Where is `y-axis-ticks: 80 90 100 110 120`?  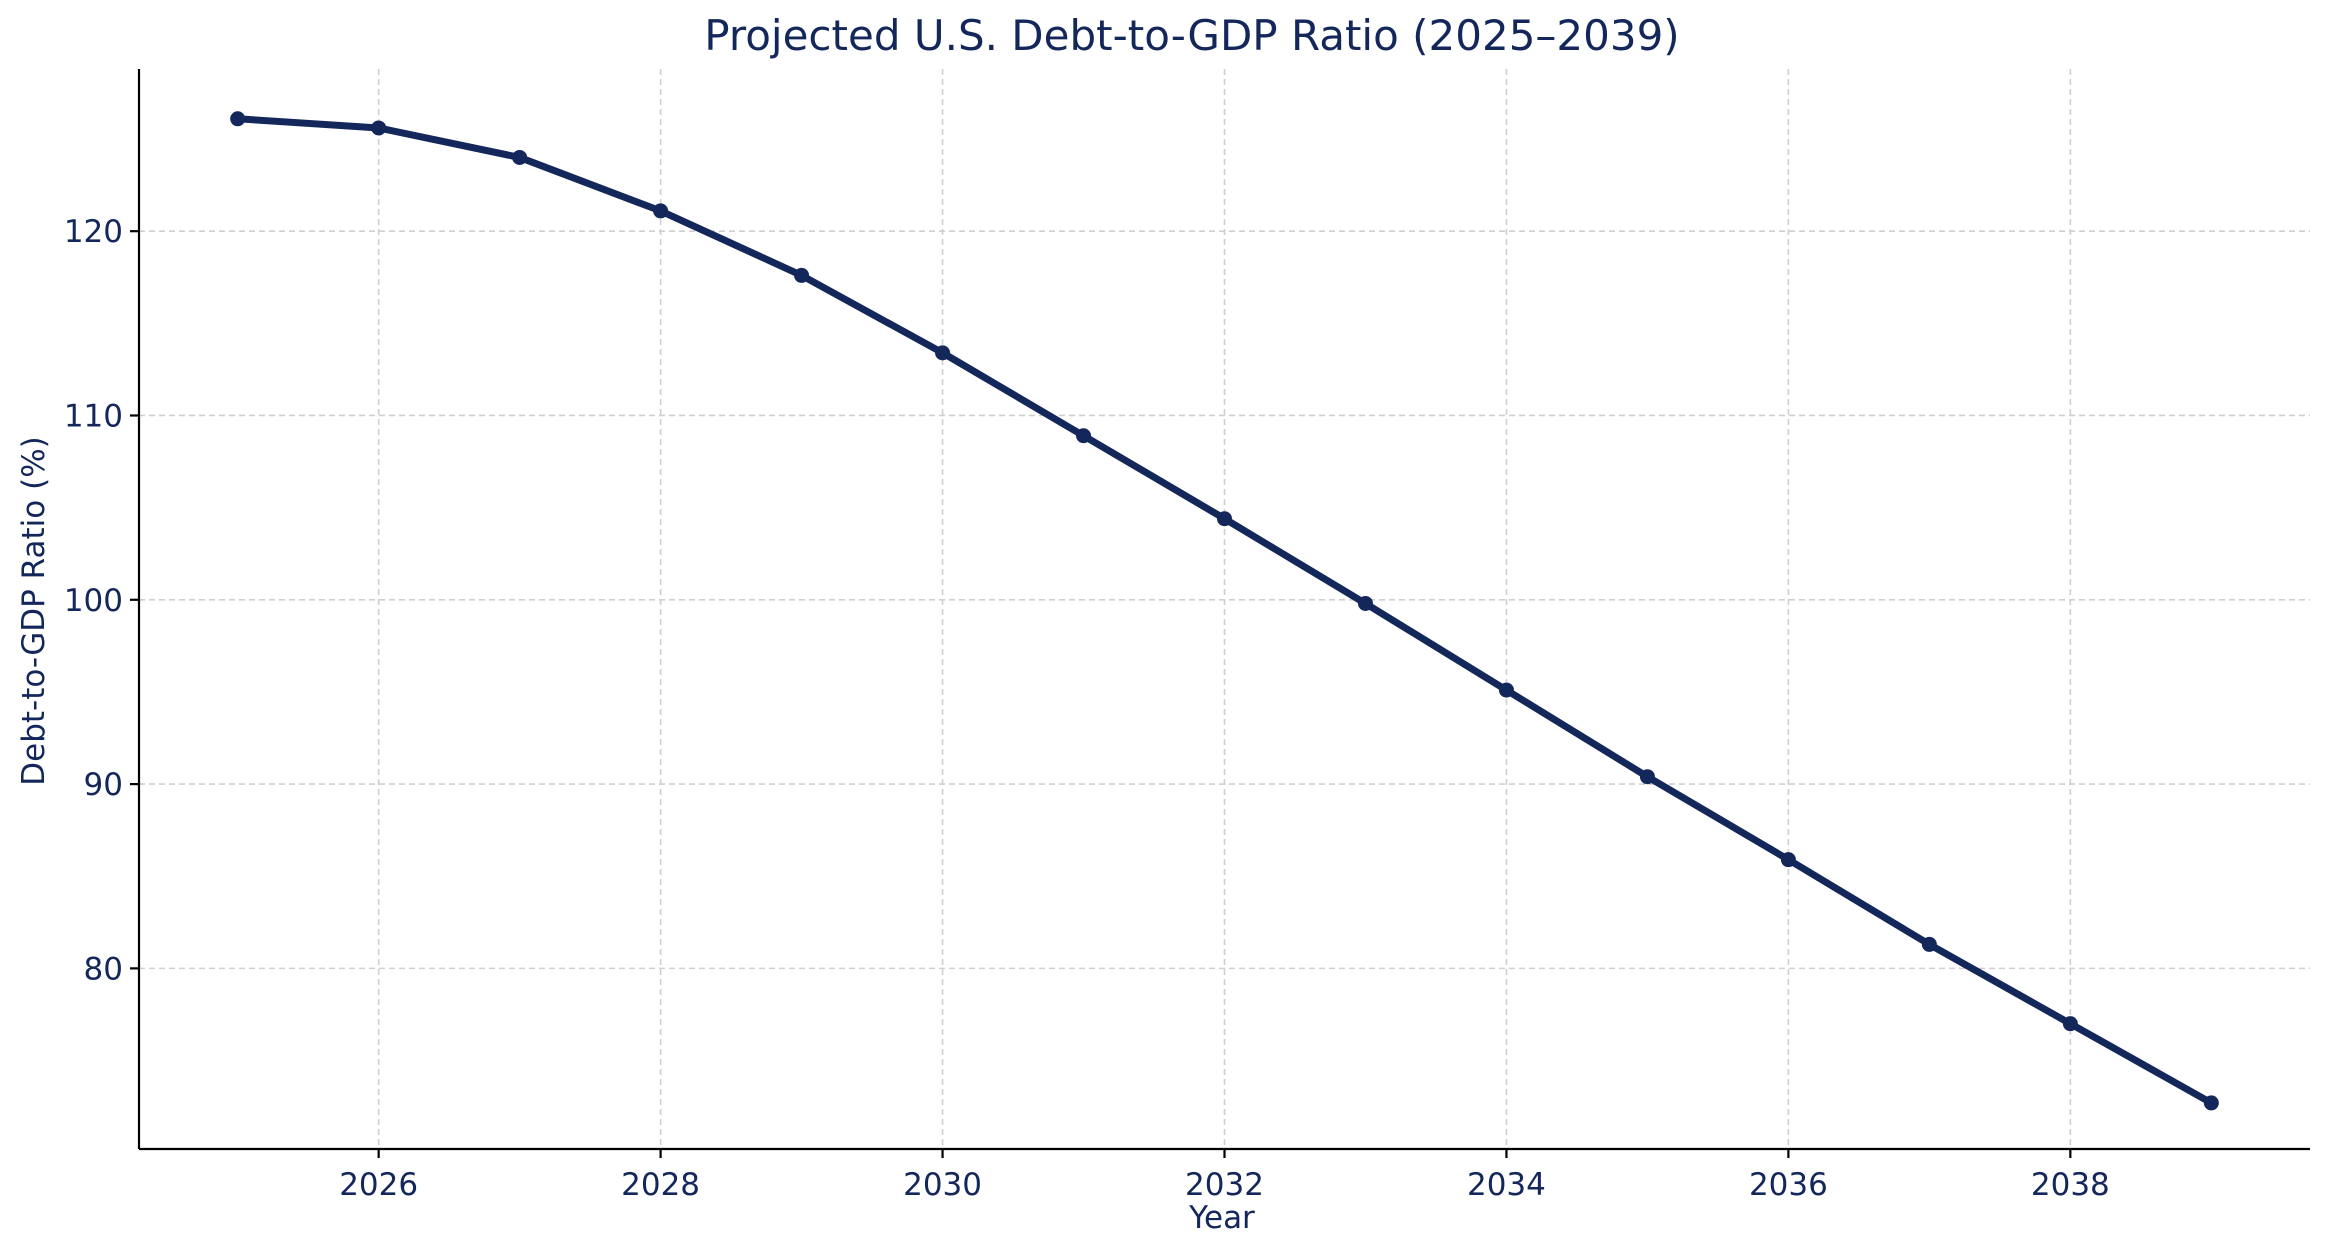
y-axis-ticks: 80 90 100 110 120 is located at coordinates (101, 600).